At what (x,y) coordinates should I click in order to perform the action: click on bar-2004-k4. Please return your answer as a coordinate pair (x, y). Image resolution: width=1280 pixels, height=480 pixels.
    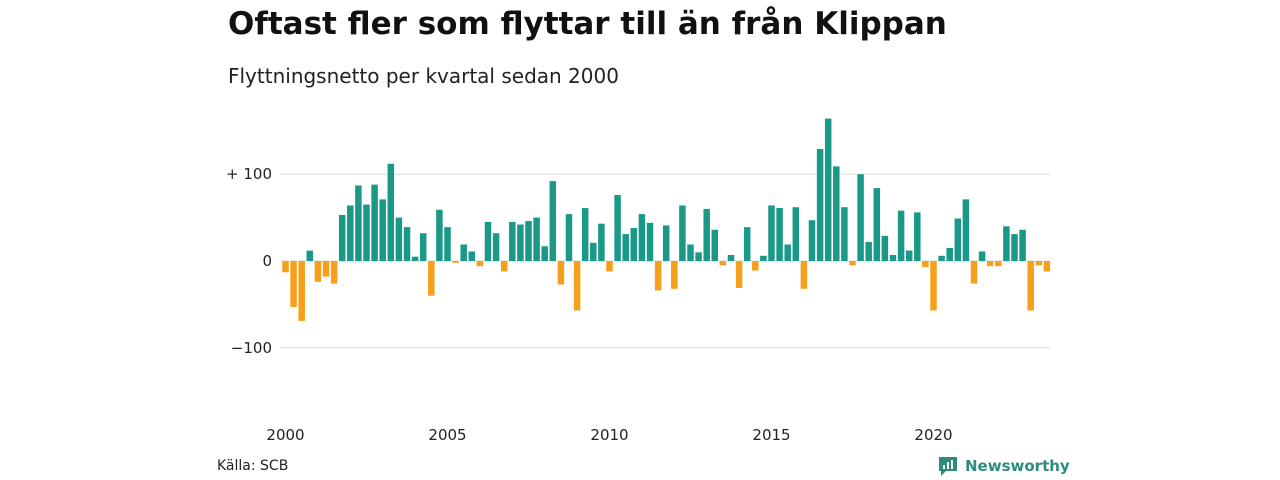
    Looking at the image, I should click on (439, 235).